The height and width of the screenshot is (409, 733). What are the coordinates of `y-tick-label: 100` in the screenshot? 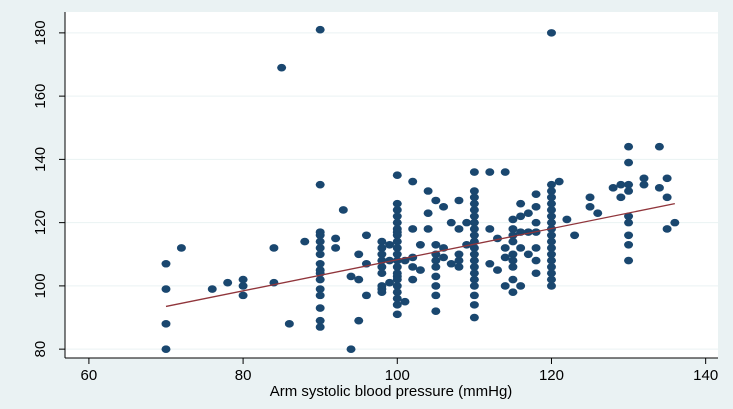 It's located at (40, 285).